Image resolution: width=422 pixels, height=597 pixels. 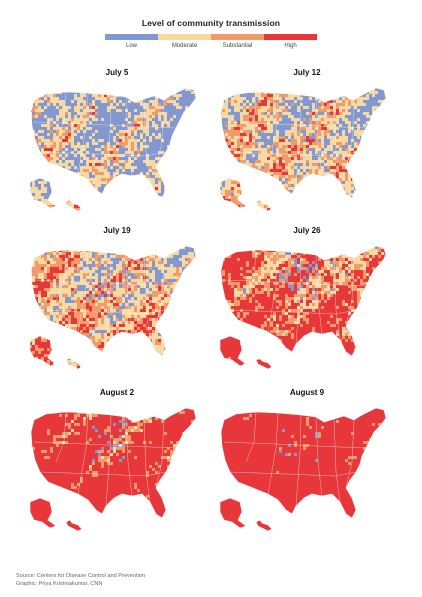 I want to click on legend-item-moderate: Moderate, so click(x=184, y=41).